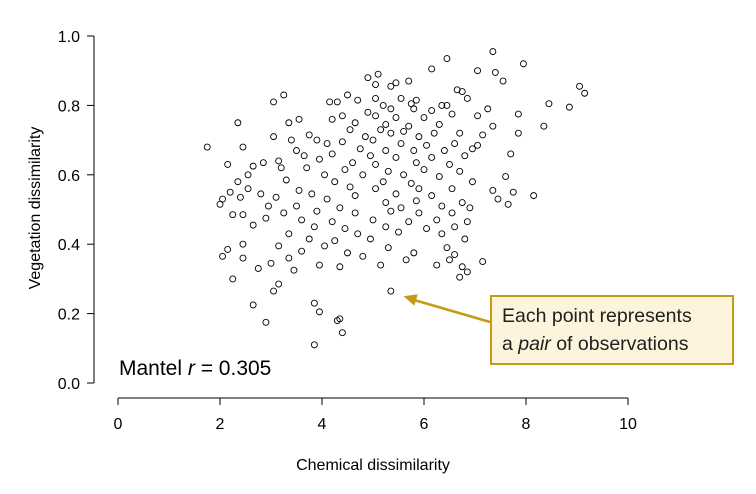 This screenshot has height=494, width=756. I want to click on callout-arrow, so click(447, 309).